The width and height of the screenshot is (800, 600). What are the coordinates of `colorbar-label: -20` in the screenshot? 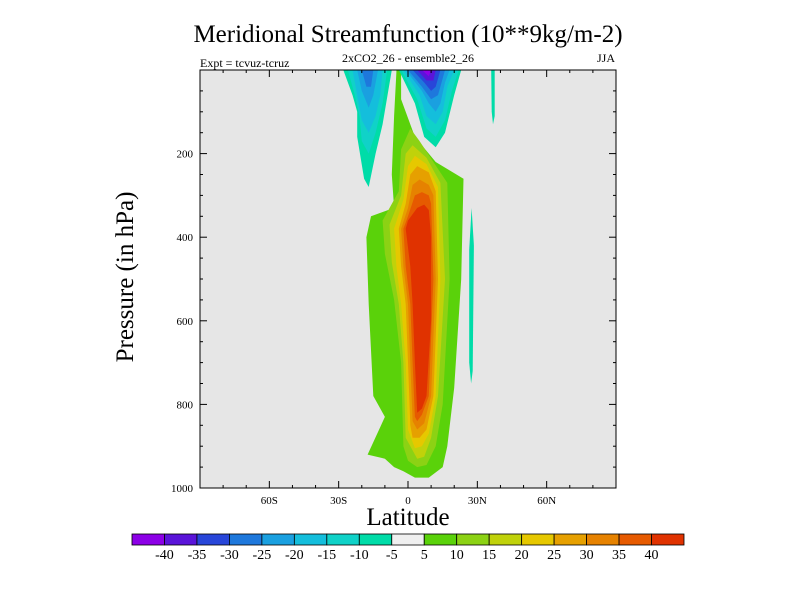 It's located at (294, 555).